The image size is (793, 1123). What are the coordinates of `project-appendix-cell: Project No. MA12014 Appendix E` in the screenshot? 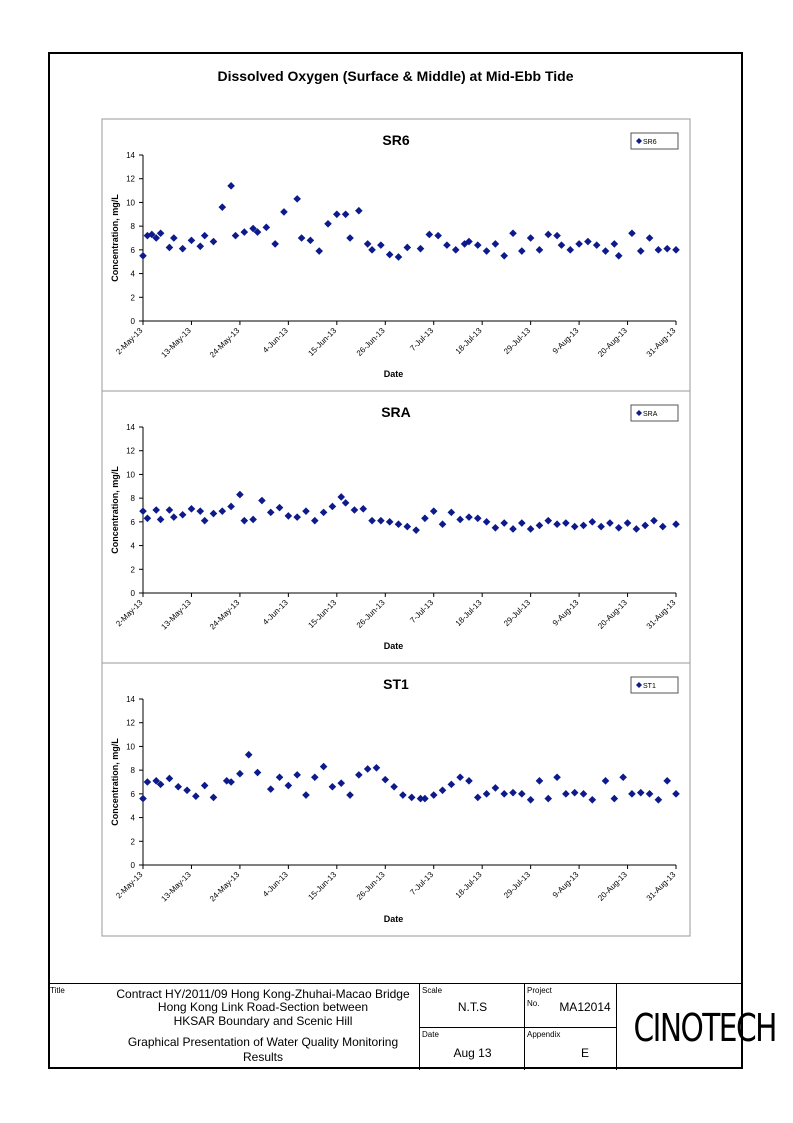 It's located at (571, 1027).